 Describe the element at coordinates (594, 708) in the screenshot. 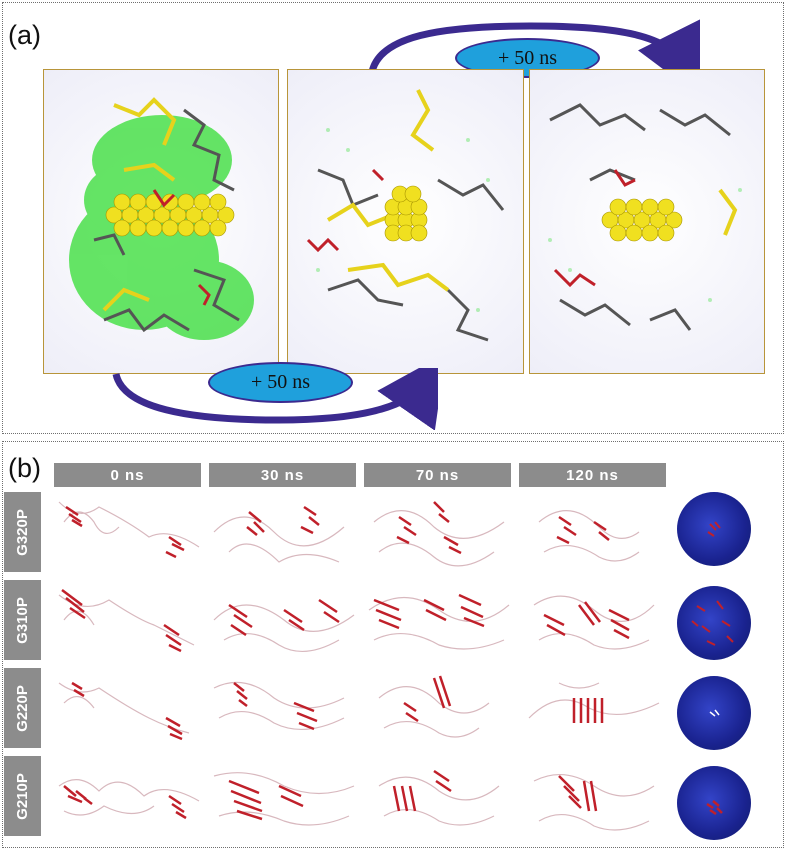

I see `g220p-120ns-snapshot` at that location.